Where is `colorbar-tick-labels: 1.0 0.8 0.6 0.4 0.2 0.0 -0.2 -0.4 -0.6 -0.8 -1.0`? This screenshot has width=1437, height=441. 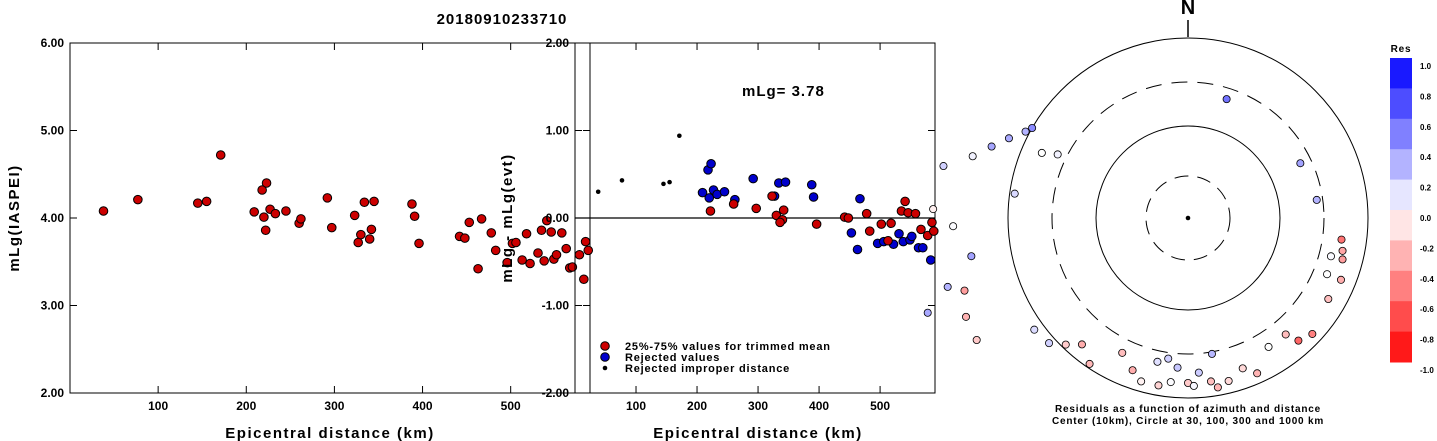 colorbar-tick-labels: 1.0 0.8 0.6 0.4 0.2 0.0 -0.2 -0.4 -0.6 -0.8 -1.0 is located at coordinates (1427, 218).